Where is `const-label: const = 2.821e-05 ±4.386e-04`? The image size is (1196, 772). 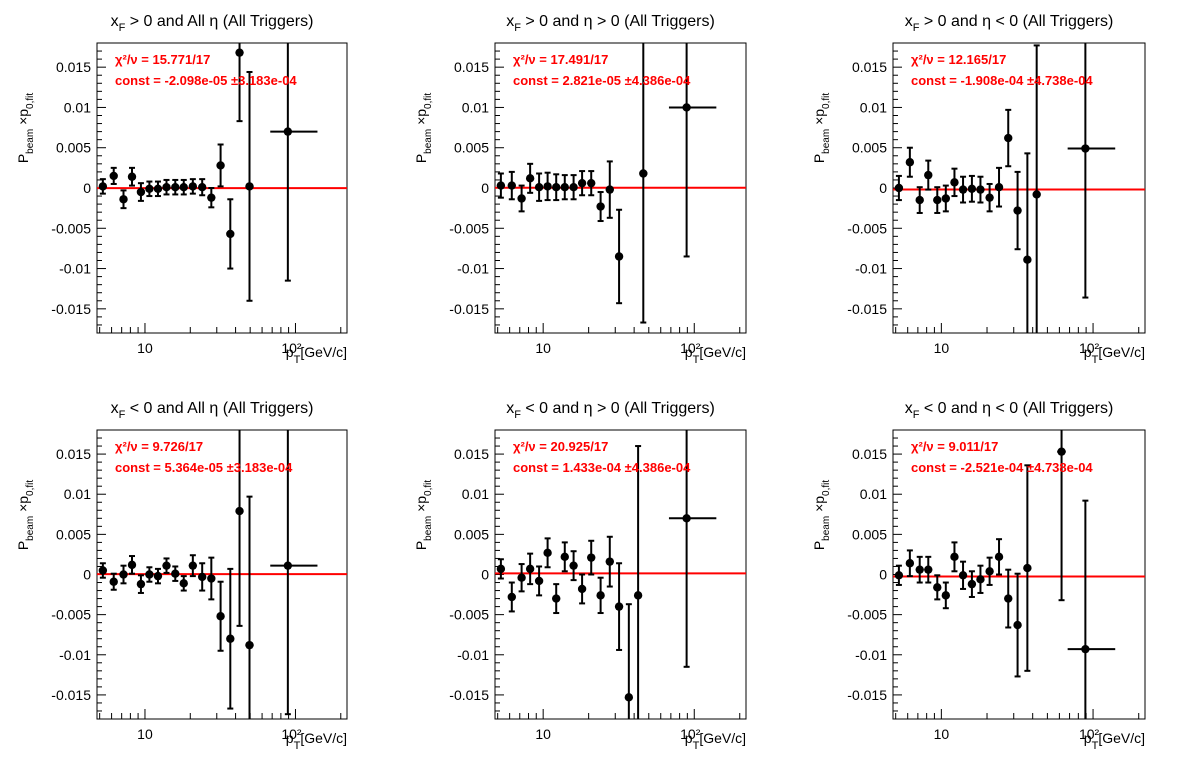 const-label: const = 2.821e-05 ±4.386e-04 is located at coordinates (602, 80).